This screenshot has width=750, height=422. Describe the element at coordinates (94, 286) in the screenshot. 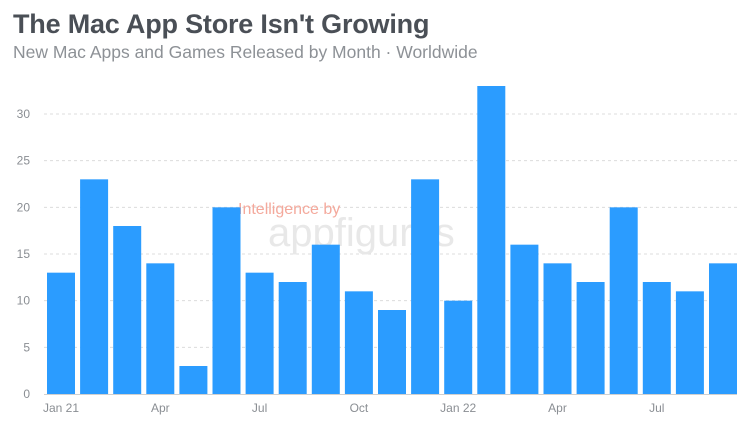

I see `bar-feb-21: Feb 21: 23` at that location.